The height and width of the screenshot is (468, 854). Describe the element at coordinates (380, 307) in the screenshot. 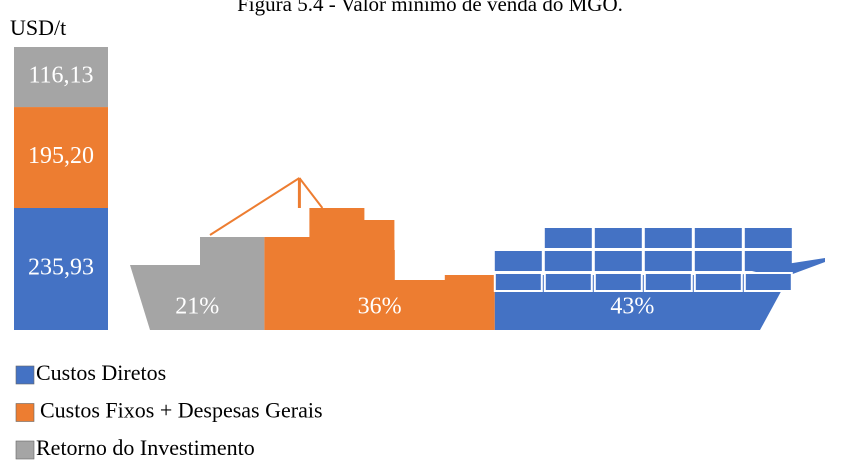

I see `share-label: 36%` at that location.